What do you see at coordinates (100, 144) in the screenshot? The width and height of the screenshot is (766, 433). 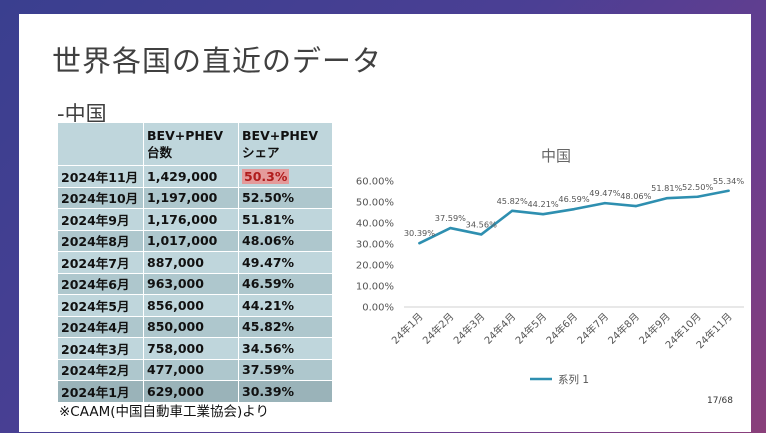 I see `table-header-cell` at bounding box center [100, 144].